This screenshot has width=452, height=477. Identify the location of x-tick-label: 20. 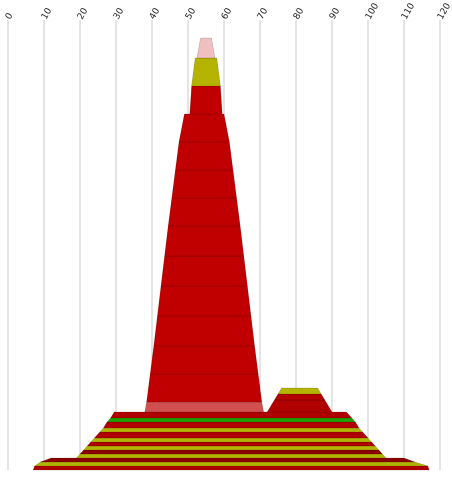
(83, 13).